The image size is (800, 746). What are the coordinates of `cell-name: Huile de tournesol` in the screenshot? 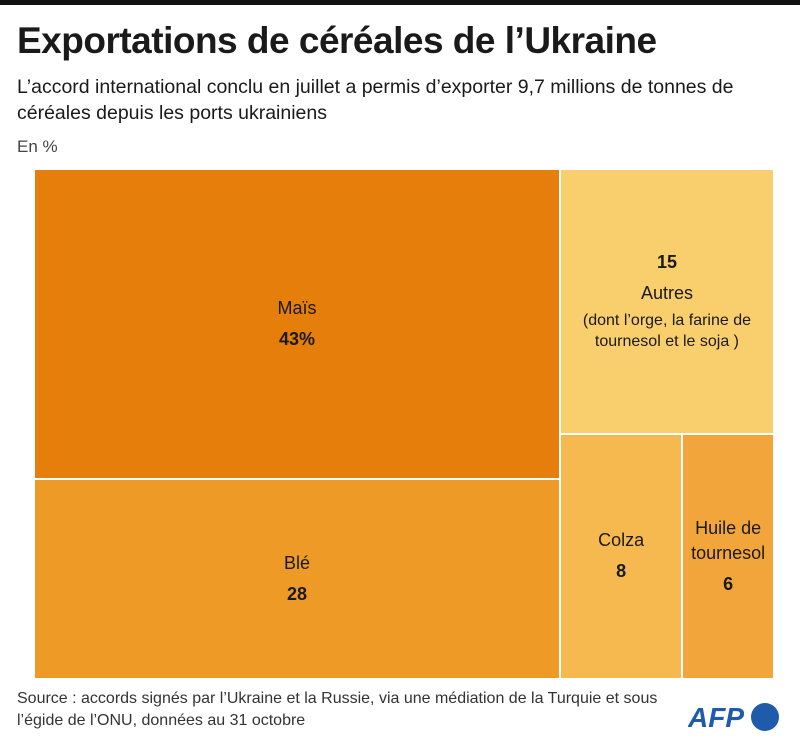 It's located at (728, 540).